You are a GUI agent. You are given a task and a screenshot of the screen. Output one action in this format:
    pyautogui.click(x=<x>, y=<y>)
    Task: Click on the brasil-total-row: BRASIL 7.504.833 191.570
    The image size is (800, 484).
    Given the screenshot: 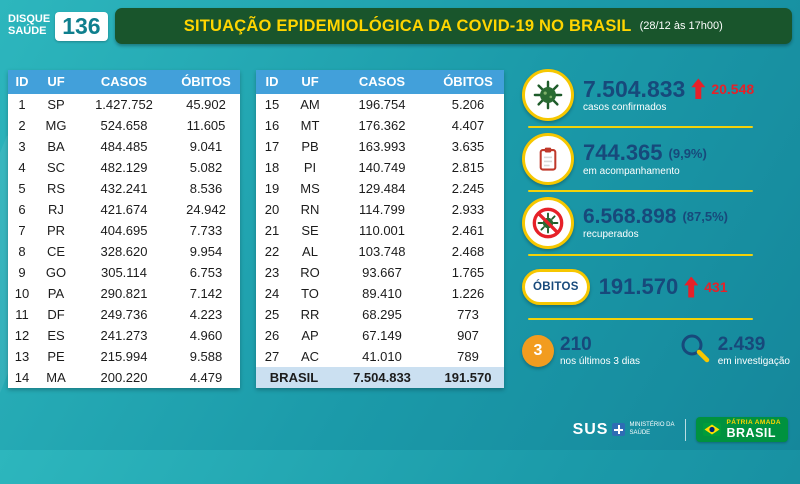 What is the action you would take?
    pyautogui.click(x=380, y=377)
    